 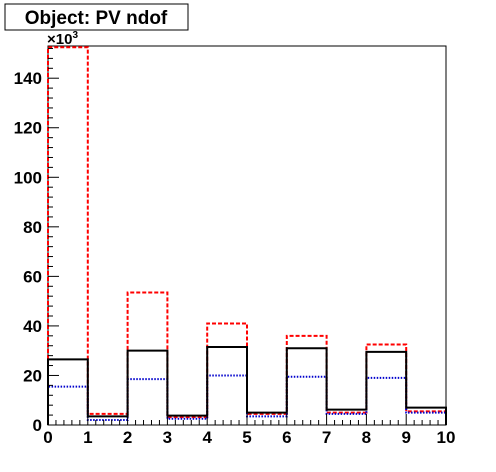 I want to click on x-tick-label-2: 2, so click(x=127, y=437).